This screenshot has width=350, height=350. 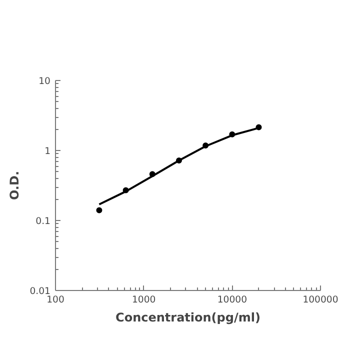 What do you see at coordinates (55, 300) in the screenshot?
I see `x-tick-label: 100` at bounding box center [55, 300].